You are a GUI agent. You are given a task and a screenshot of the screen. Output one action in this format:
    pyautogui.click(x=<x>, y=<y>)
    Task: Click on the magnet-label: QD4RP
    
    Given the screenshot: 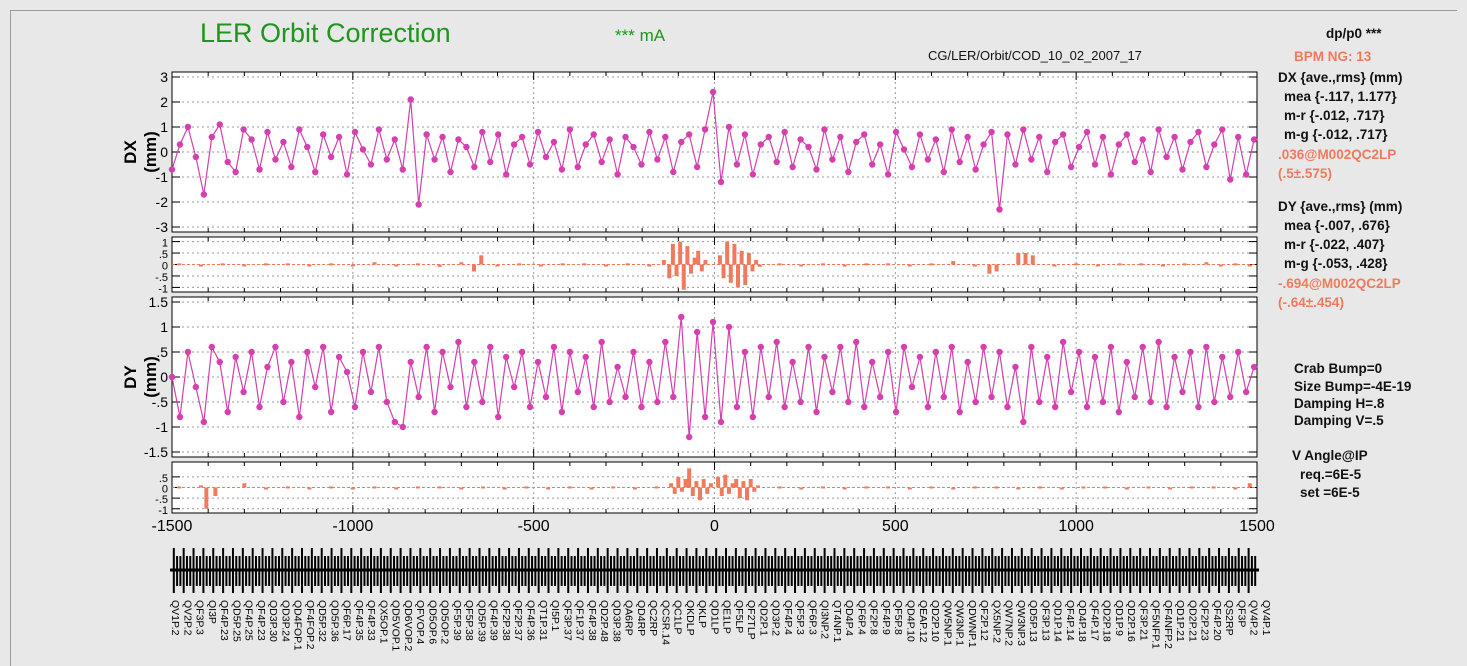 What is the action you would take?
    pyautogui.click(x=641, y=618)
    